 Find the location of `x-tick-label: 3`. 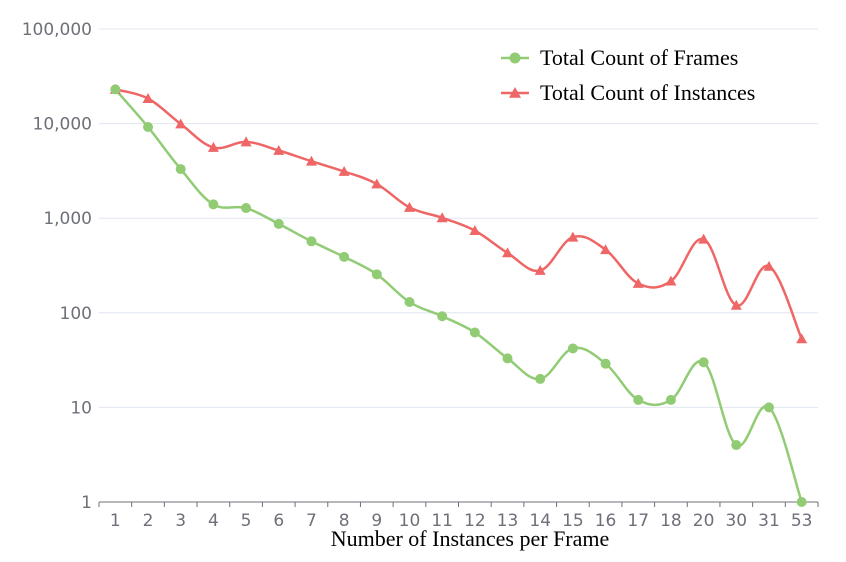

x-tick-label: 3 is located at coordinates (180, 521).